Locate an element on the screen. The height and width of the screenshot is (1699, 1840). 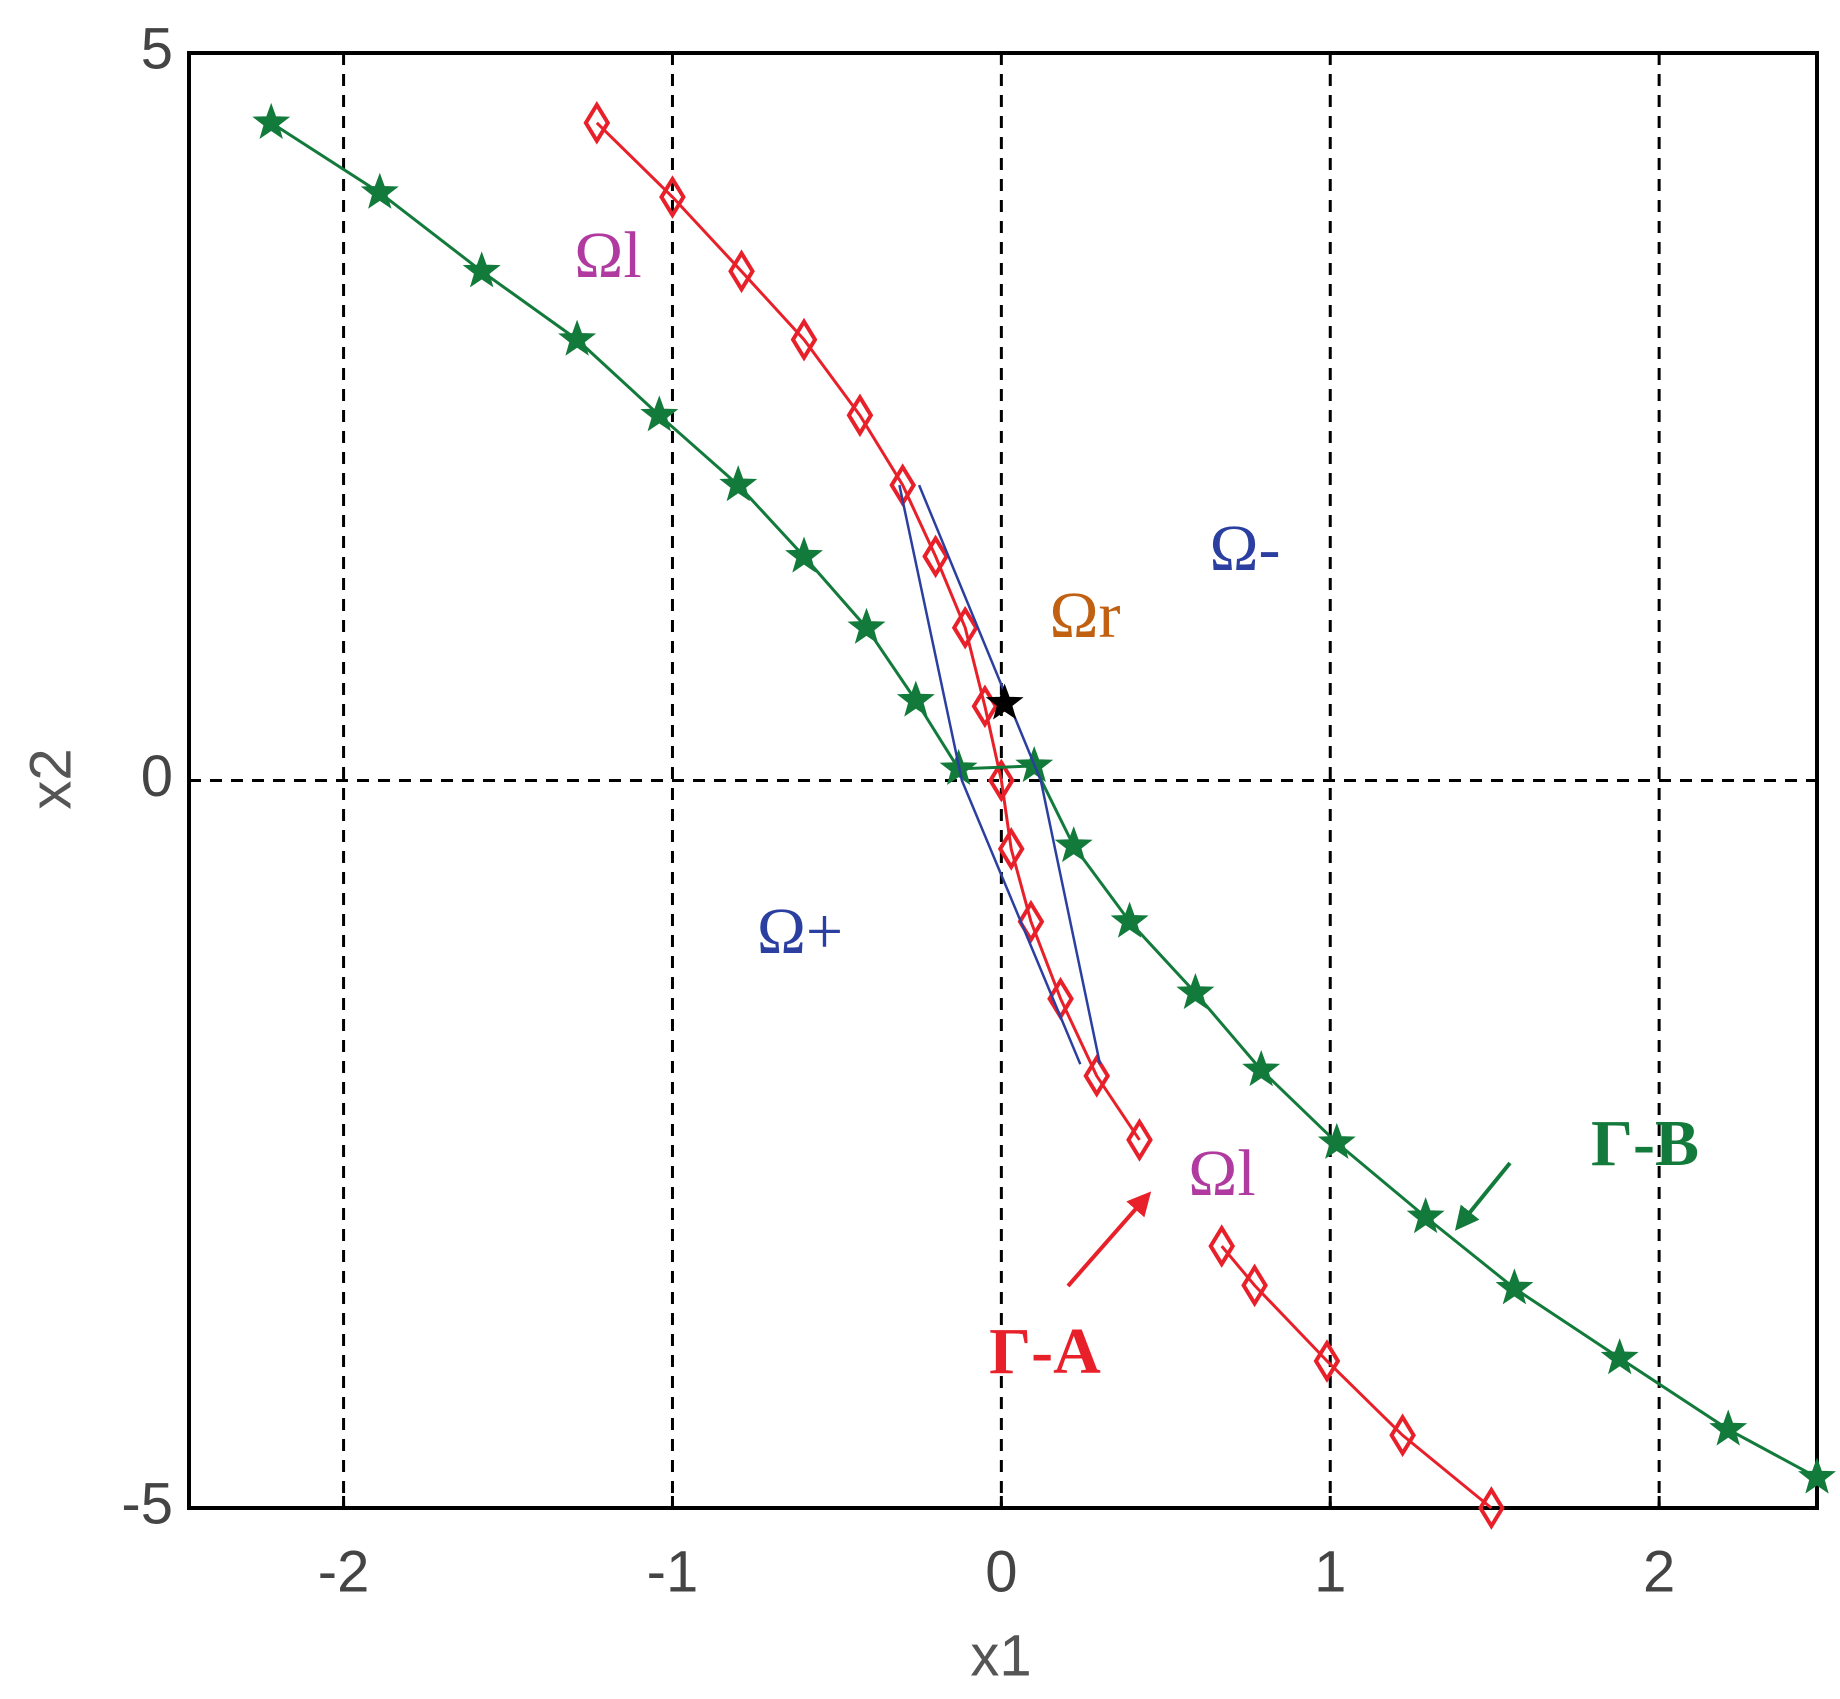
annotation: Ω- is located at coordinates (1244, 548).